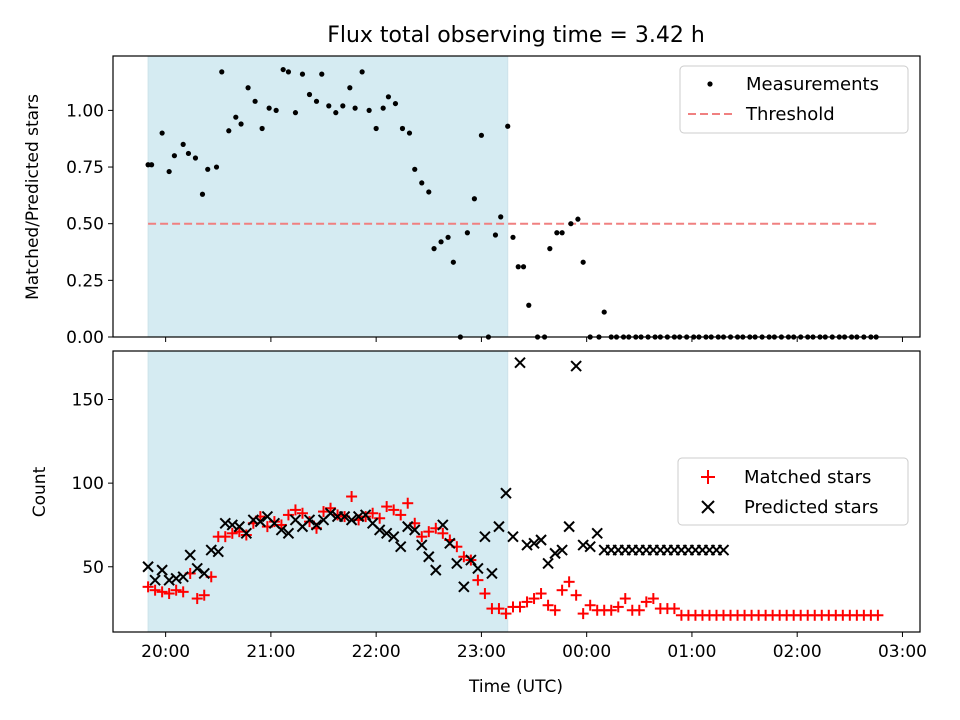 This screenshot has width=960, height=720. Describe the element at coordinates (794, 99) in the screenshot. I see `top-legend: Measurements Threshold` at that location.